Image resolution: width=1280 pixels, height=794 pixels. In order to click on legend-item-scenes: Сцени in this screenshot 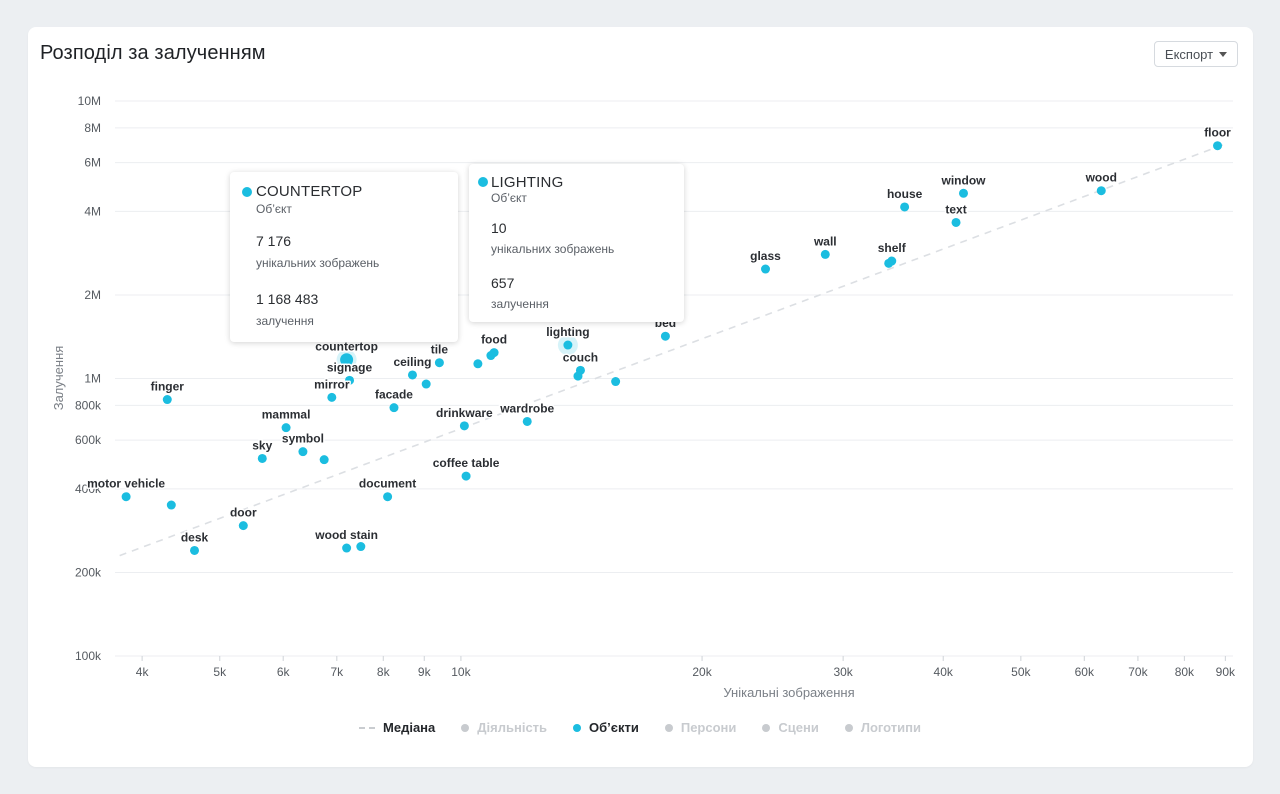, I will do `click(790, 727)`.